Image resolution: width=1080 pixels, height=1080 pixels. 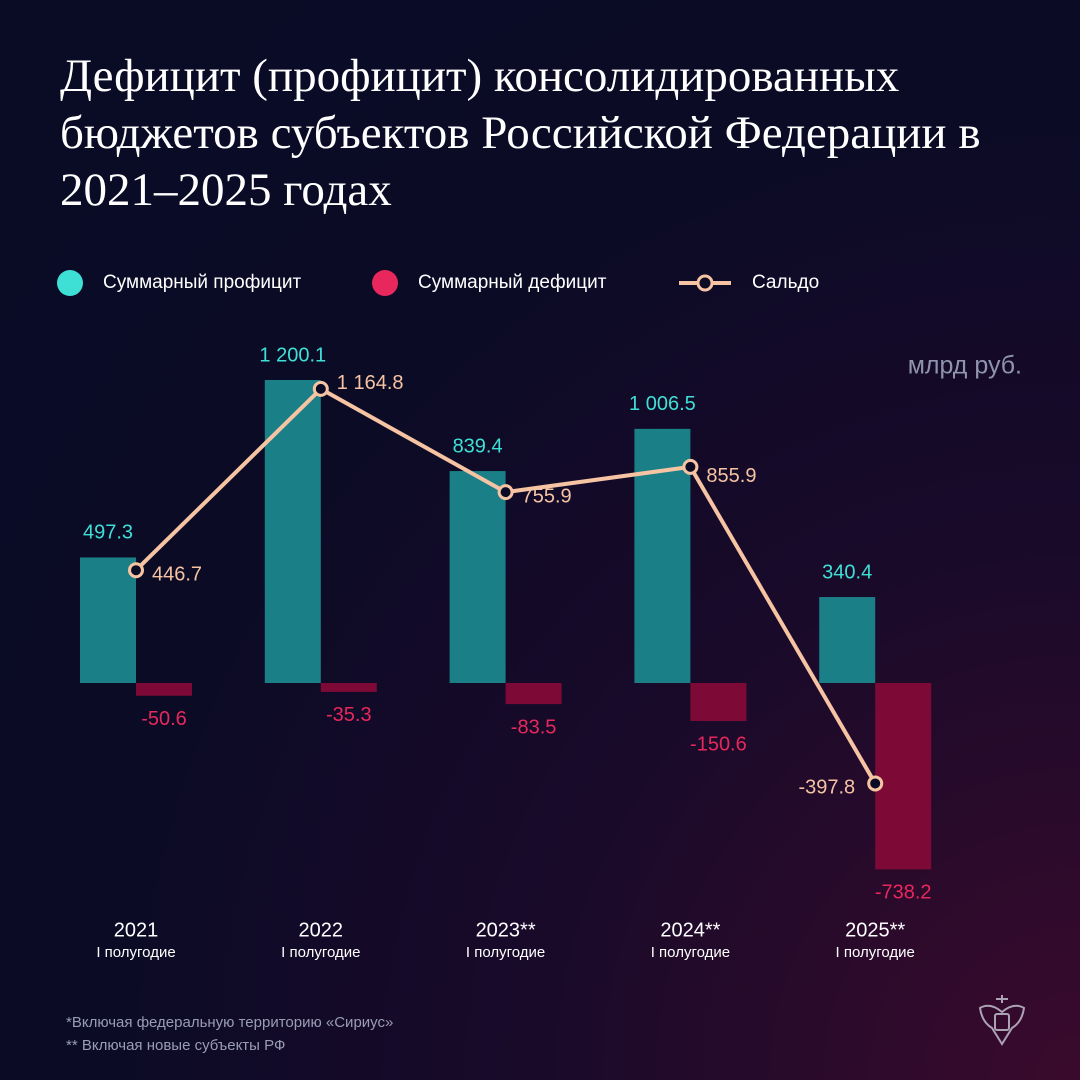 What do you see at coordinates (785, 282) in the screenshot?
I see `legend-label: Сальдо` at bounding box center [785, 282].